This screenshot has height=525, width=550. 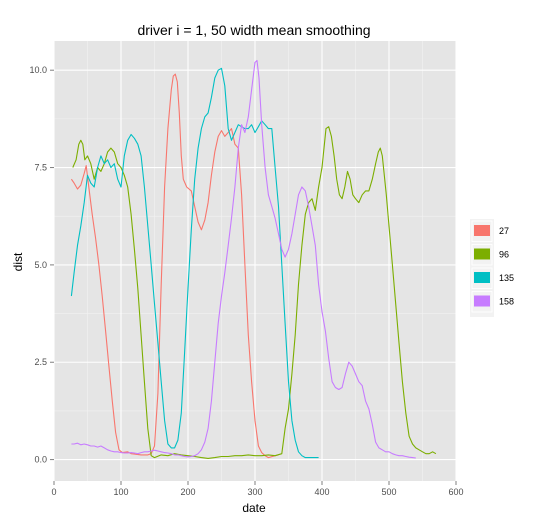 What do you see at coordinates (492, 268) in the screenshot?
I see `legend: 27 96 135 158` at bounding box center [492, 268].